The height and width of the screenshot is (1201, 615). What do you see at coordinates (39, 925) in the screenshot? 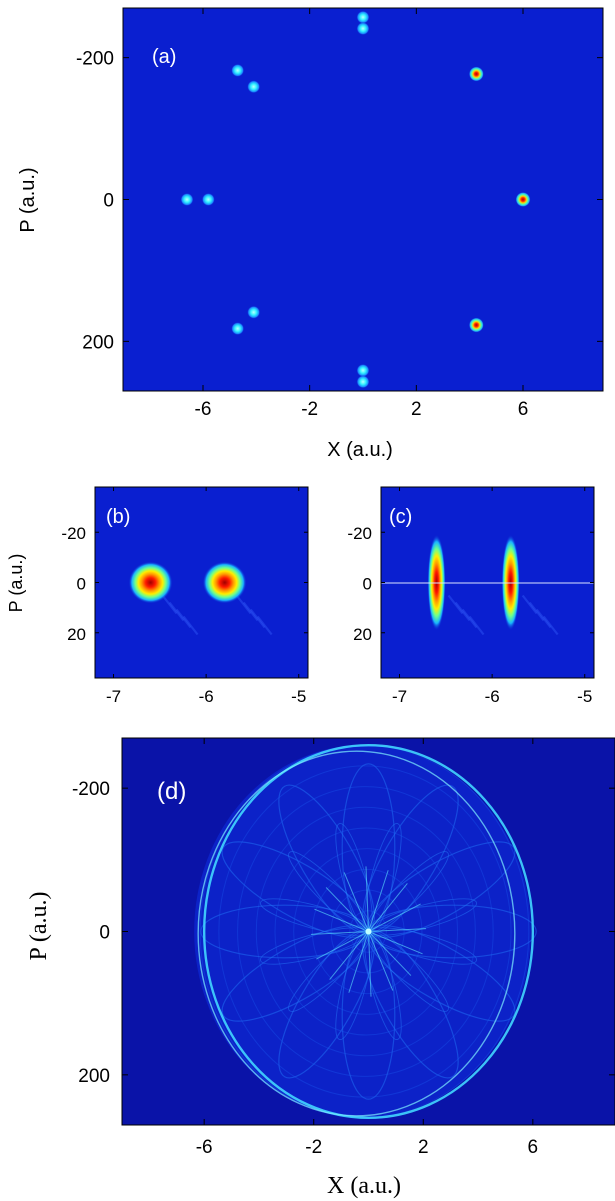
I see `panel-d-ylabel: P (a.u.)` at bounding box center [39, 925].